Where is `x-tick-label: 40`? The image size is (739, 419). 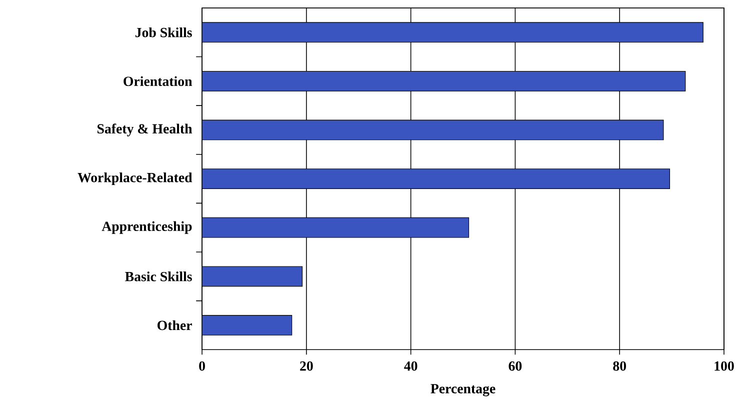 x-tick-label: 40 is located at coordinates (411, 366).